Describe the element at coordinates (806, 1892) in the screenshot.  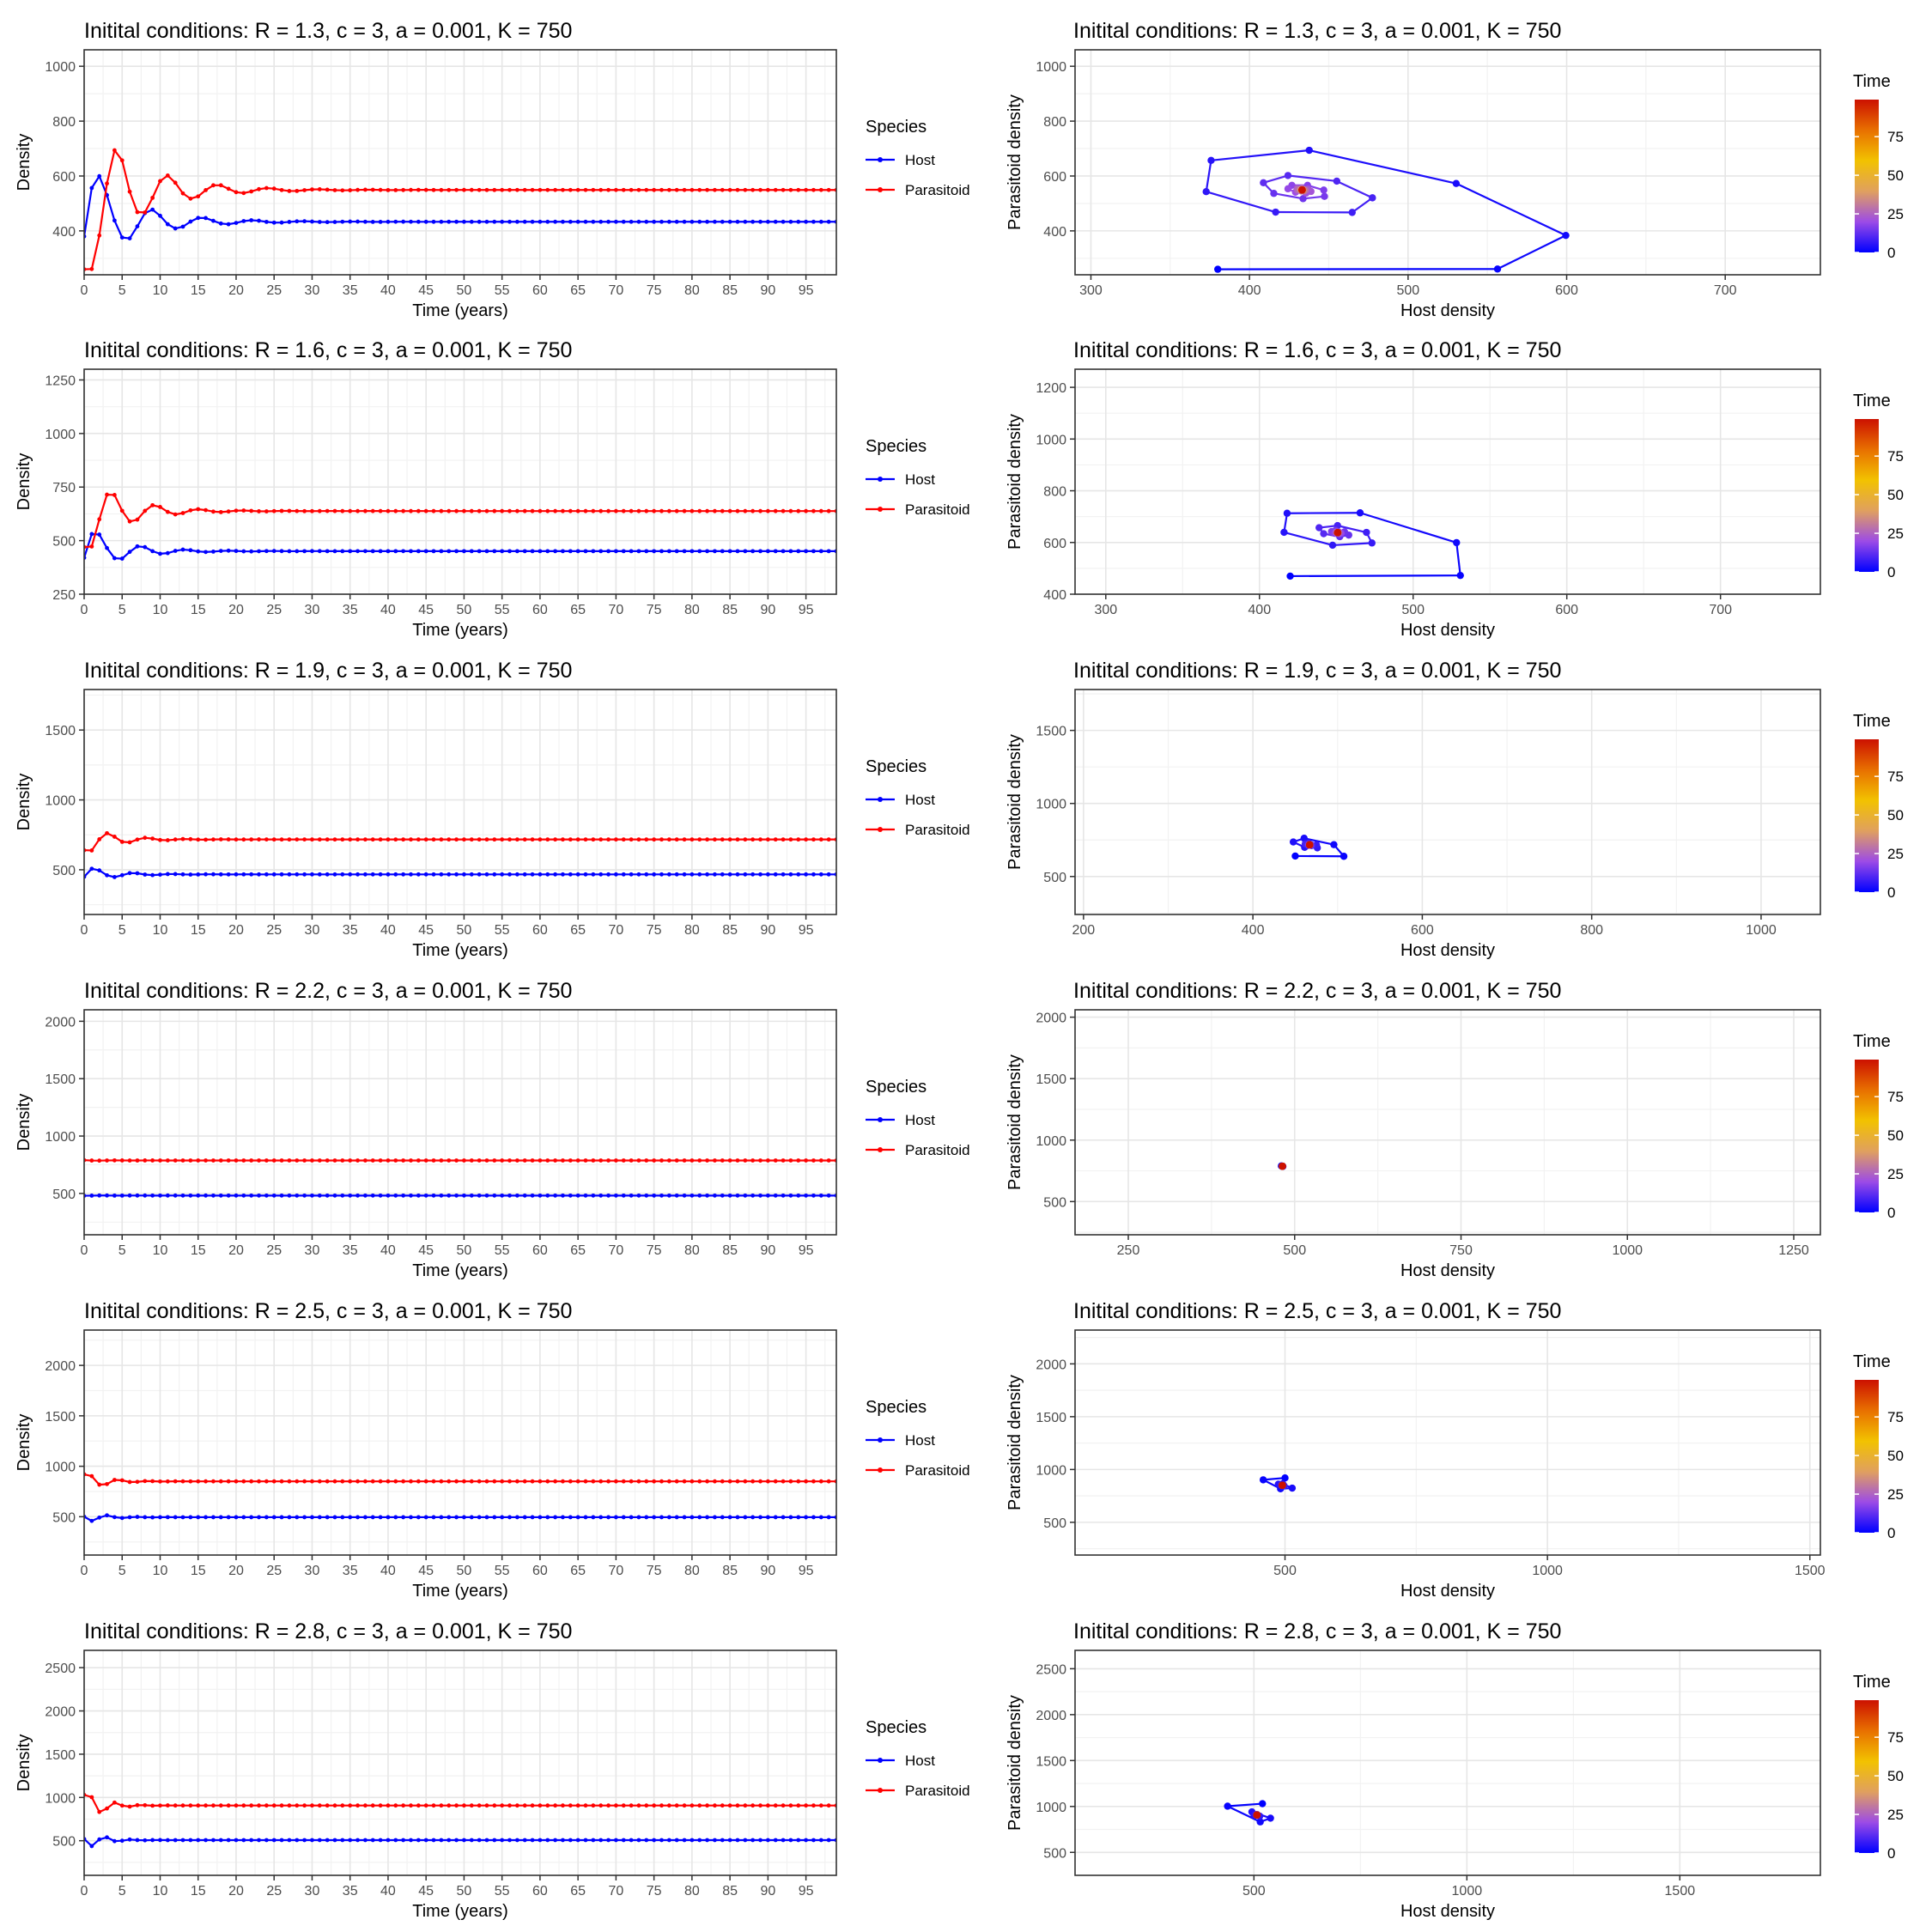
I see `x-tick-label: 95` at that location.